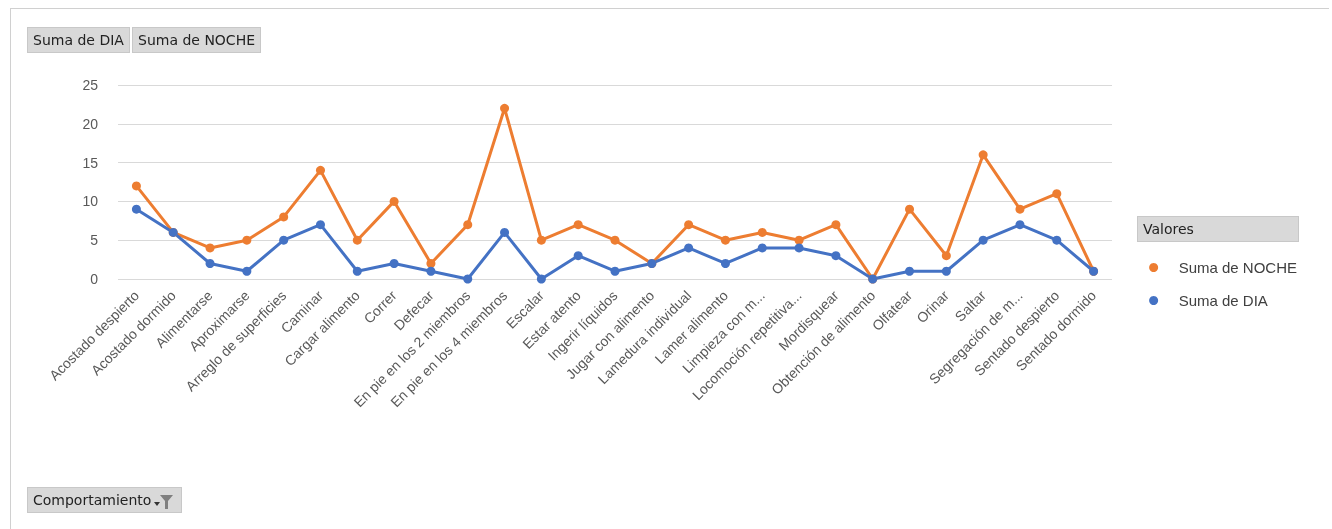  What do you see at coordinates (90, 85) in the screenshot?
I see `y-tick-label: 25` at bounding box center [90, 85].